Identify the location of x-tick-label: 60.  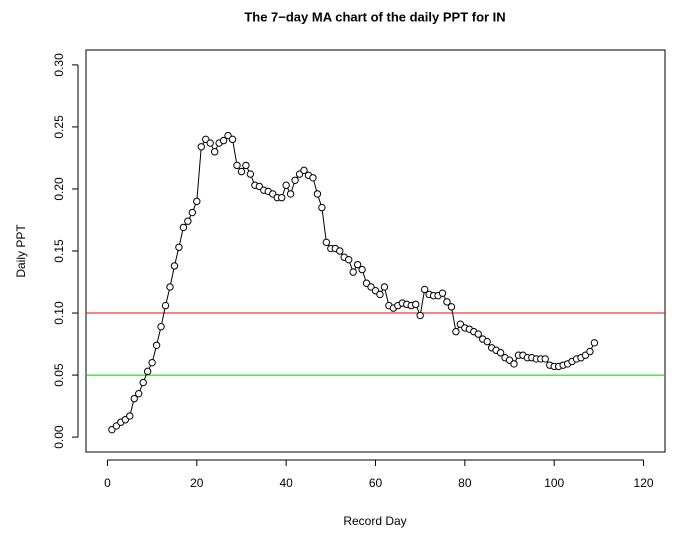
(376, 483).